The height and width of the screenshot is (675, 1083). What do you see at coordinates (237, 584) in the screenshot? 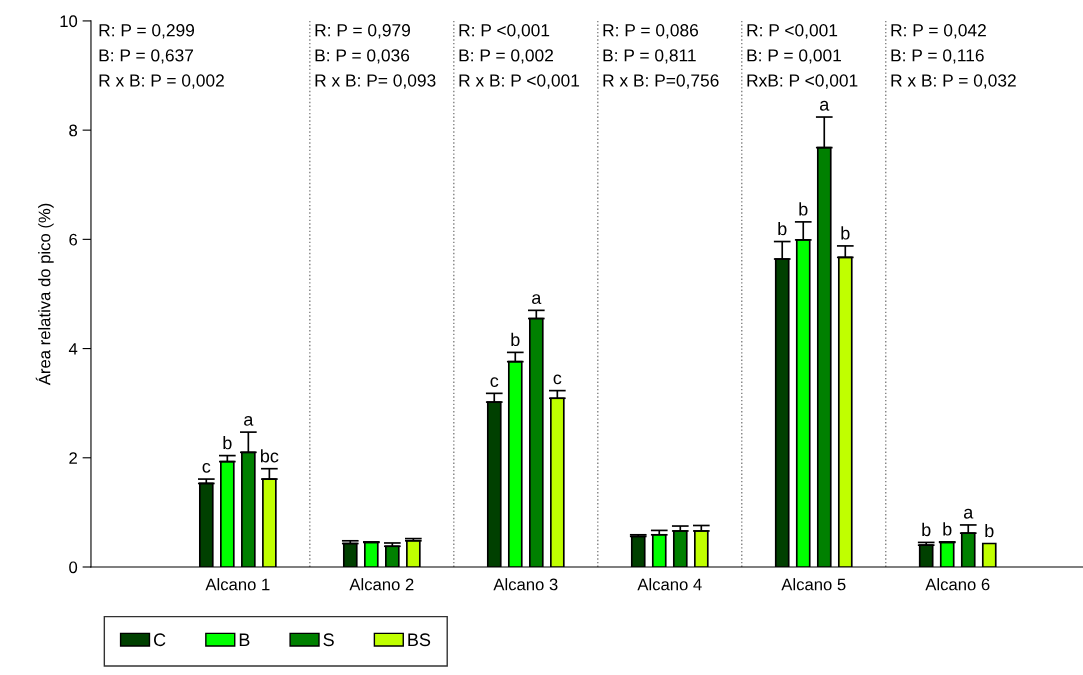
I see `x-tick-label: Alcano 1` at bounding box center [237, 584].